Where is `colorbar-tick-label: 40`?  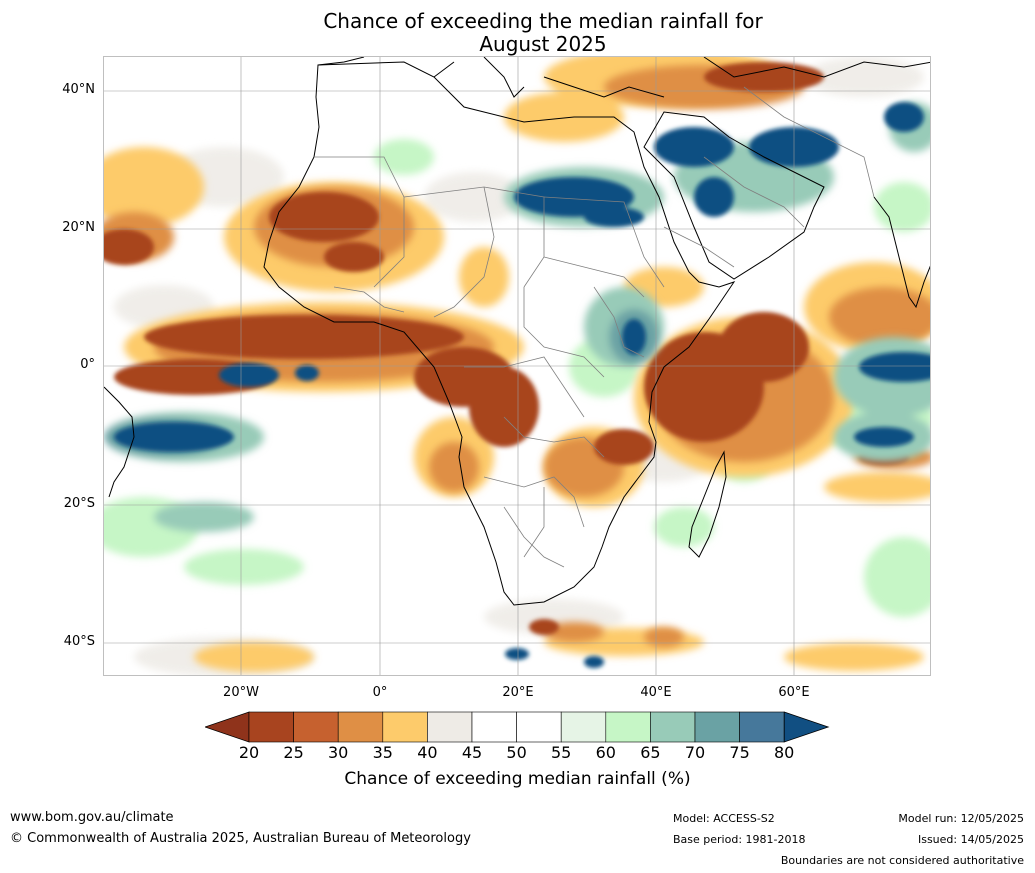
colorbar-tick-label: 40 is located at coordinates (427, 752).